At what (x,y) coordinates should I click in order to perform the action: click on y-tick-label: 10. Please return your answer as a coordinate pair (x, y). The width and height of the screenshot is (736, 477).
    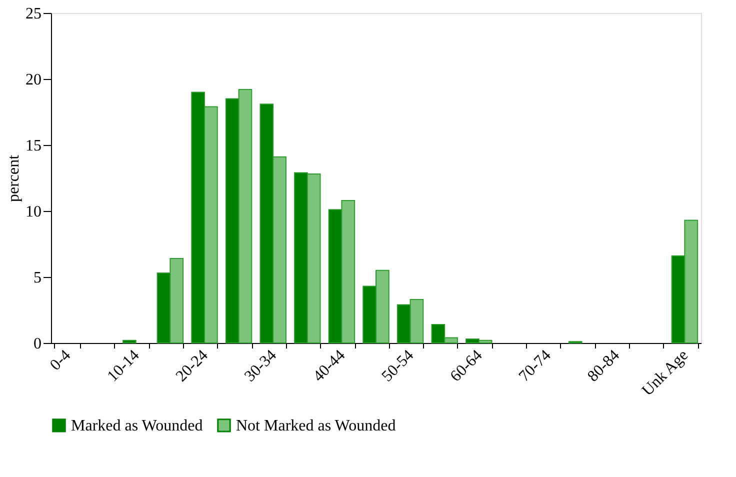
    Looking at the image, I should click on (34, 212).